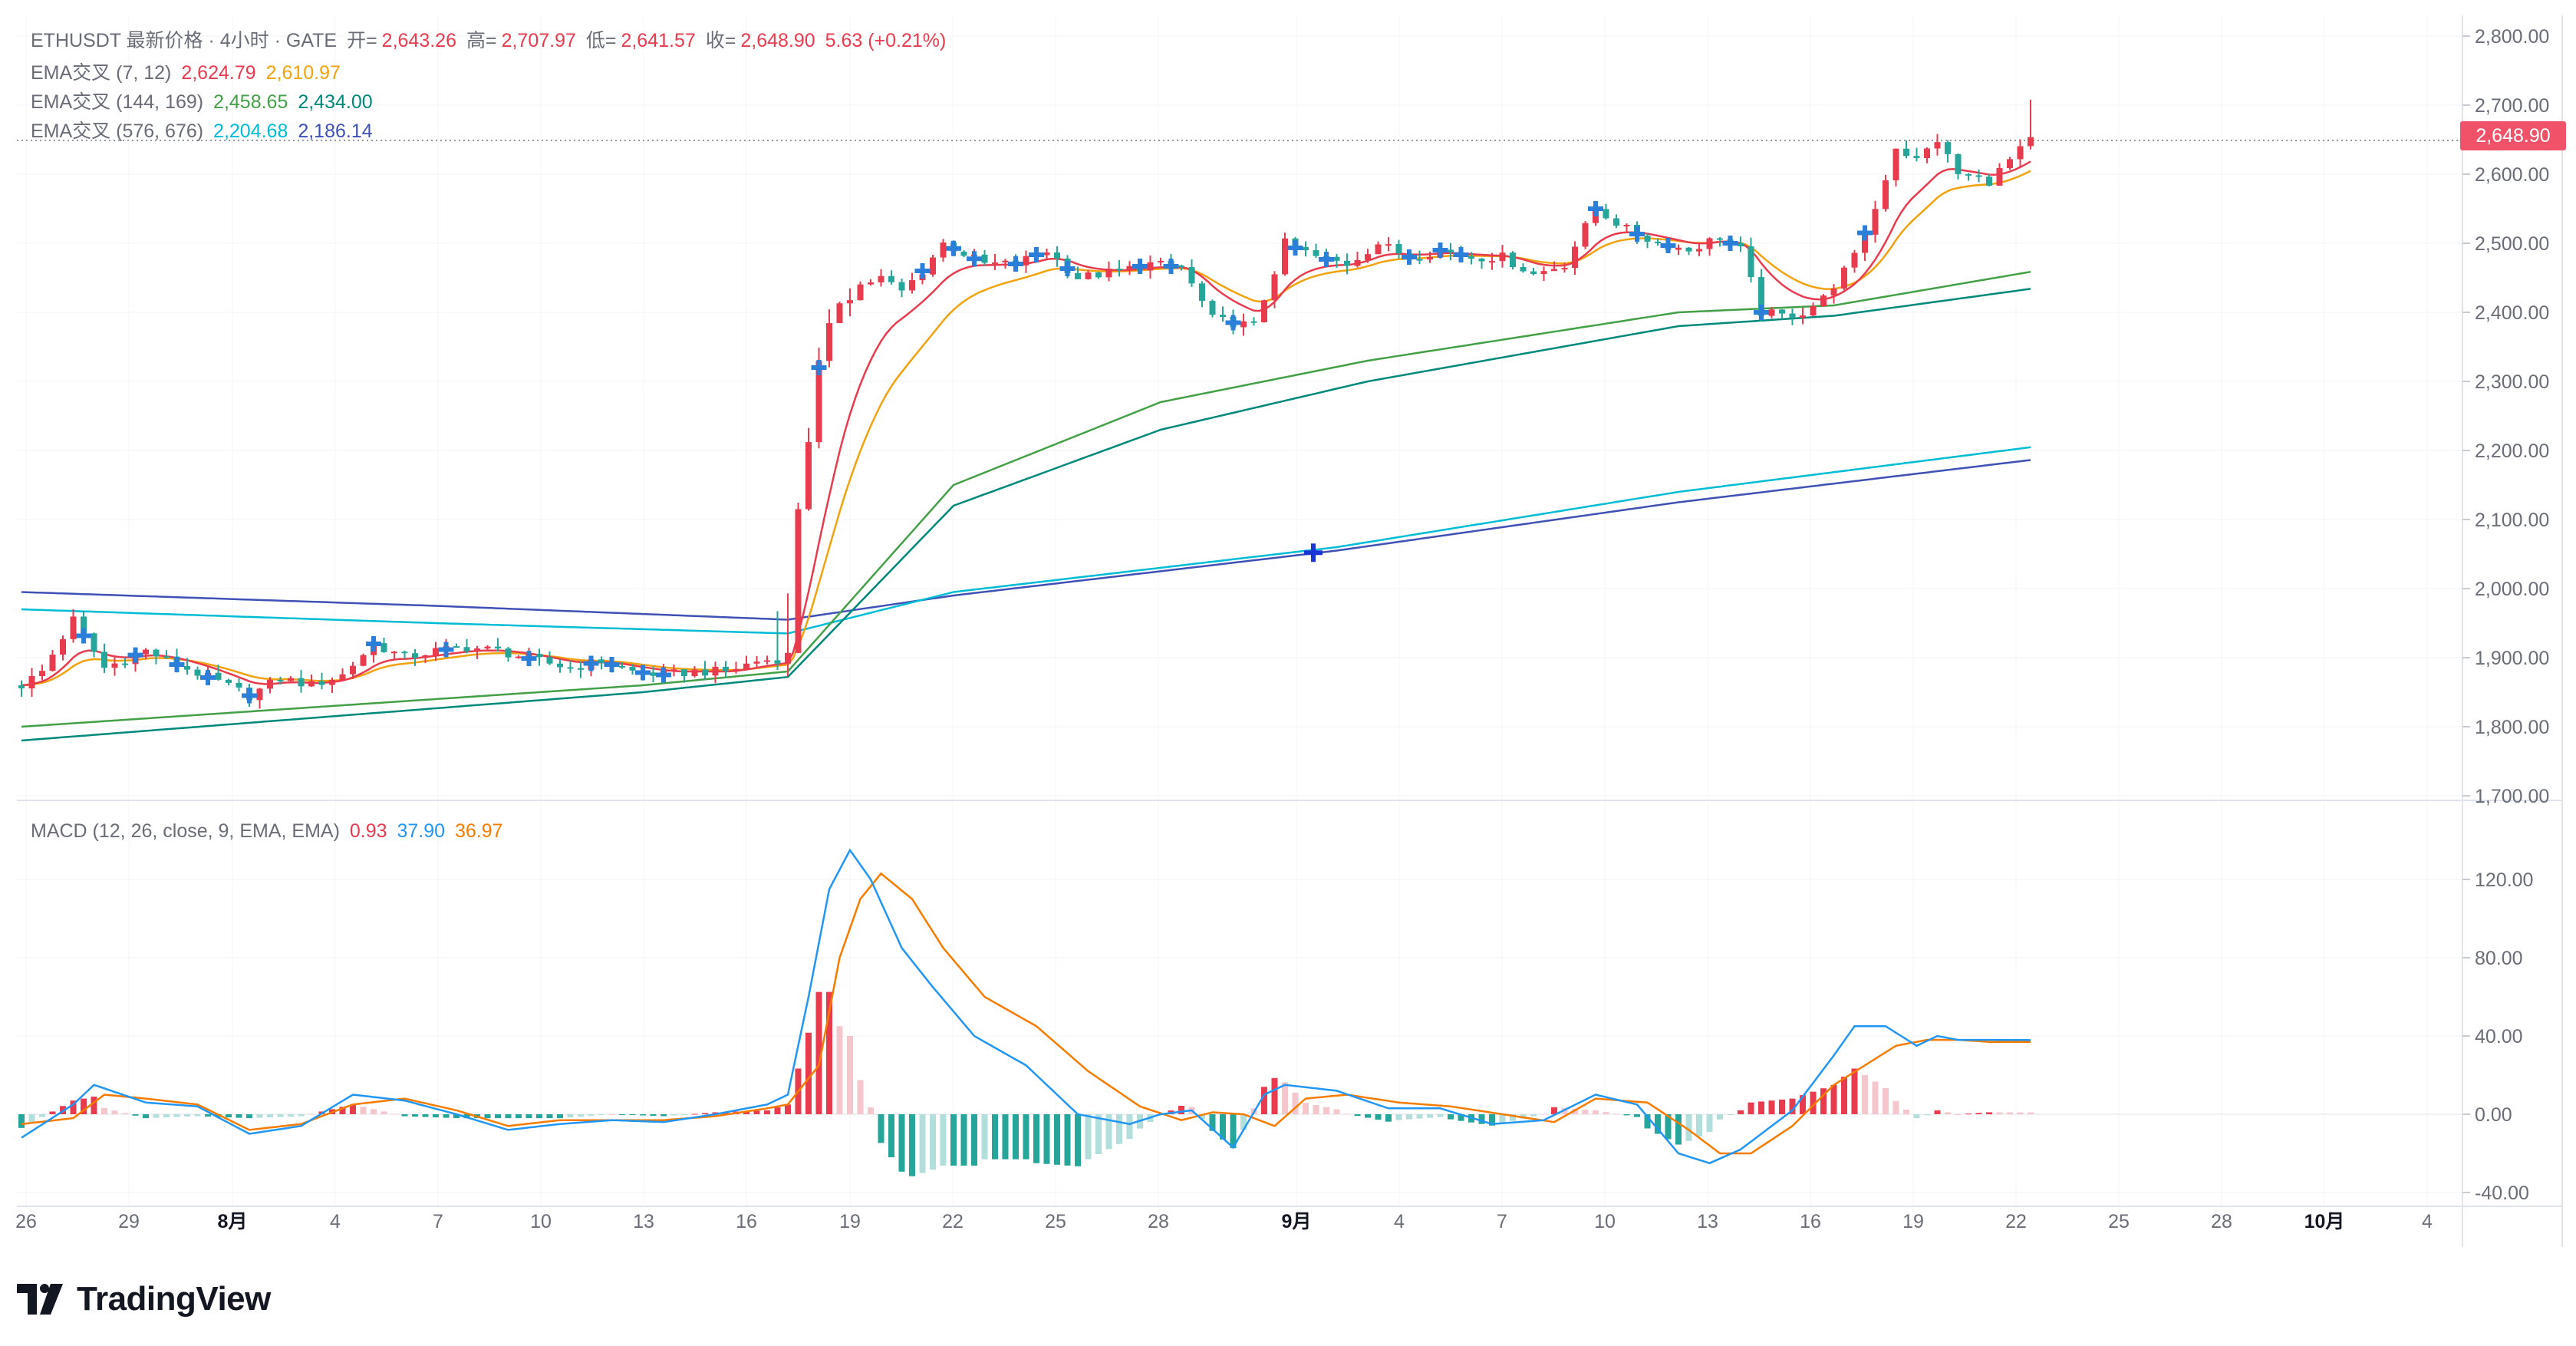 Image resolution: width=2576 pixels, height=1346 pixels. I want to click on high-label: 高=, so click(481, 40).